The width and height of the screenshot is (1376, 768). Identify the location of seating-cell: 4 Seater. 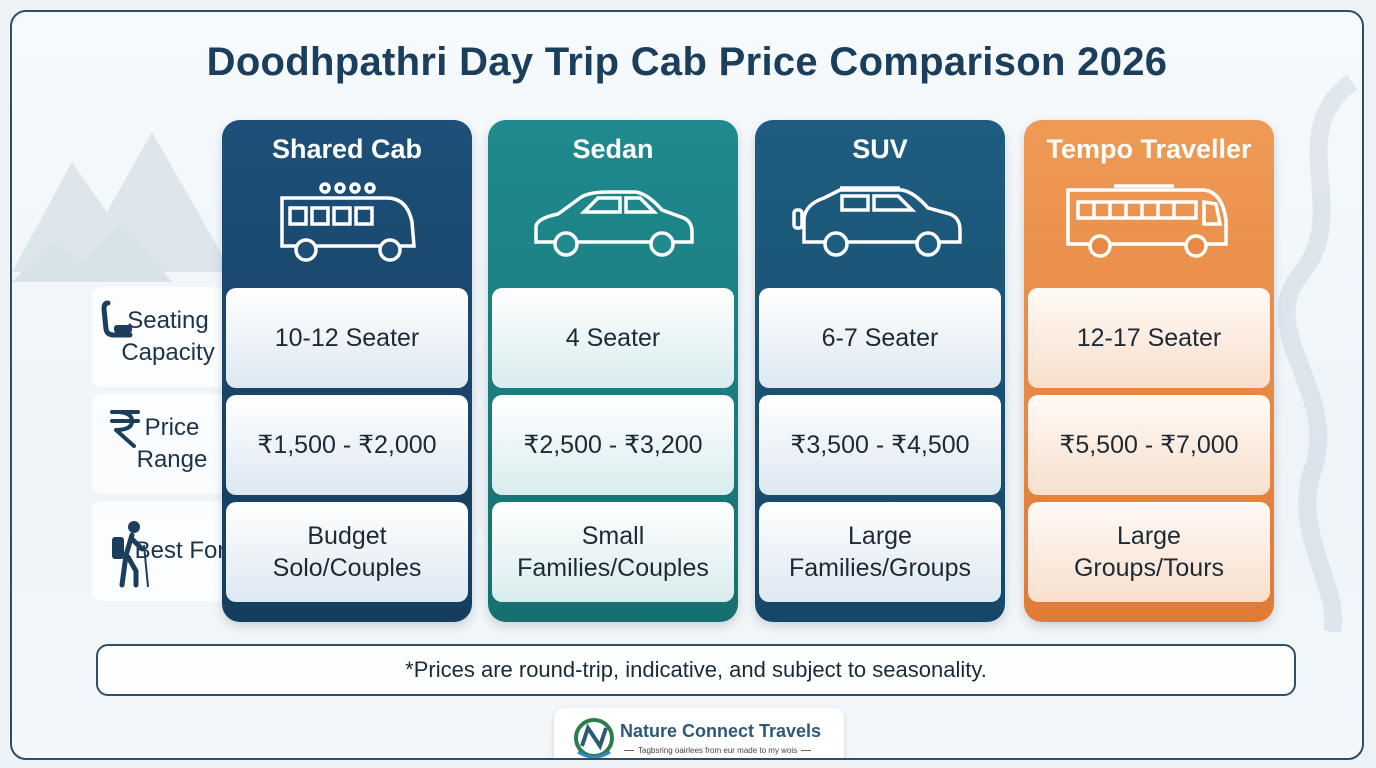
(613, 338).